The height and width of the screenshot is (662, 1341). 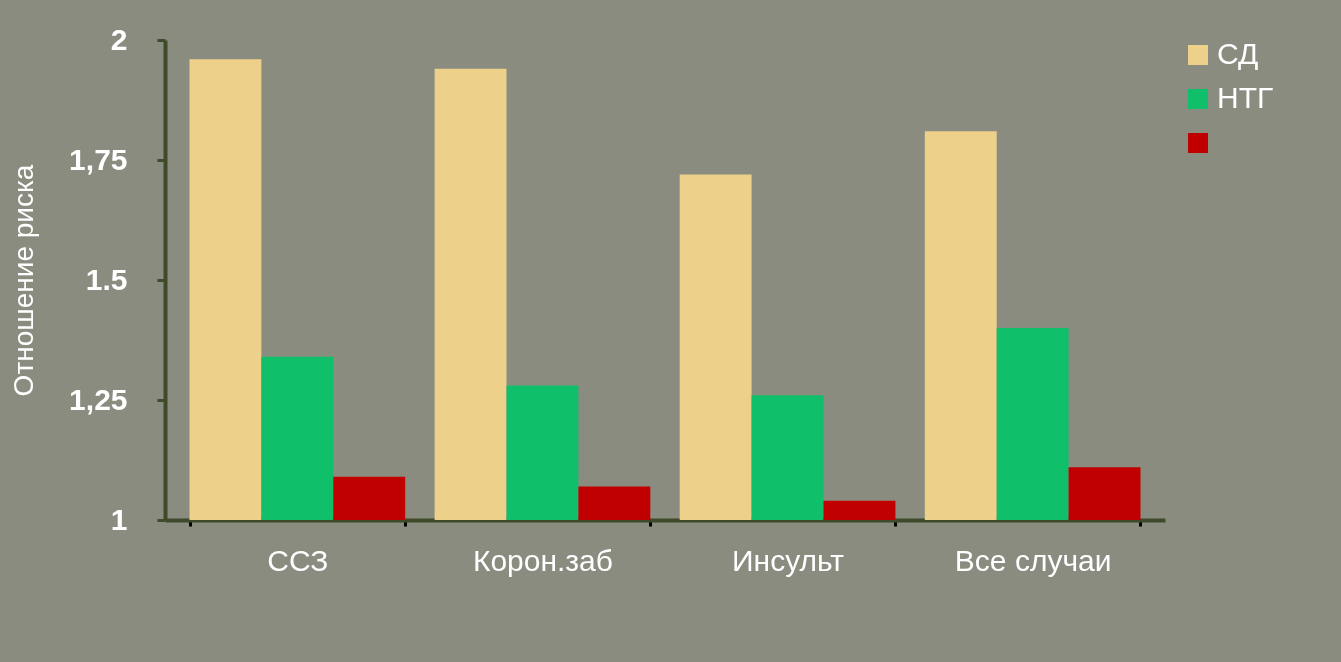 I want to click on x-tick-label: Корон.заб, so click(x=542, y=560).